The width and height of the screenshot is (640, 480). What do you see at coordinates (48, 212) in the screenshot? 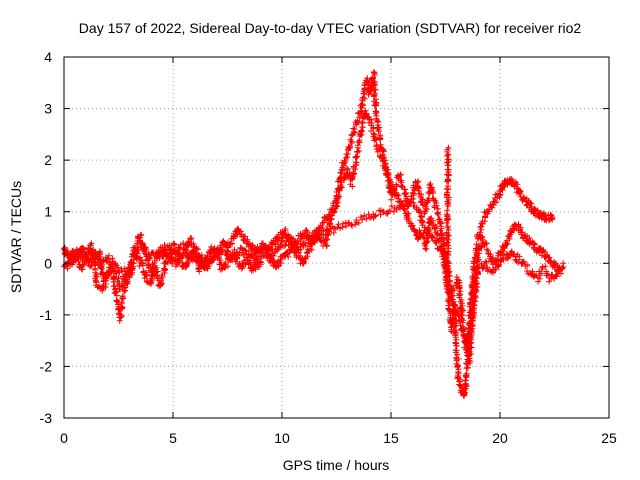
I see `y-tick-label: 1` at bounding box center [48, 212].